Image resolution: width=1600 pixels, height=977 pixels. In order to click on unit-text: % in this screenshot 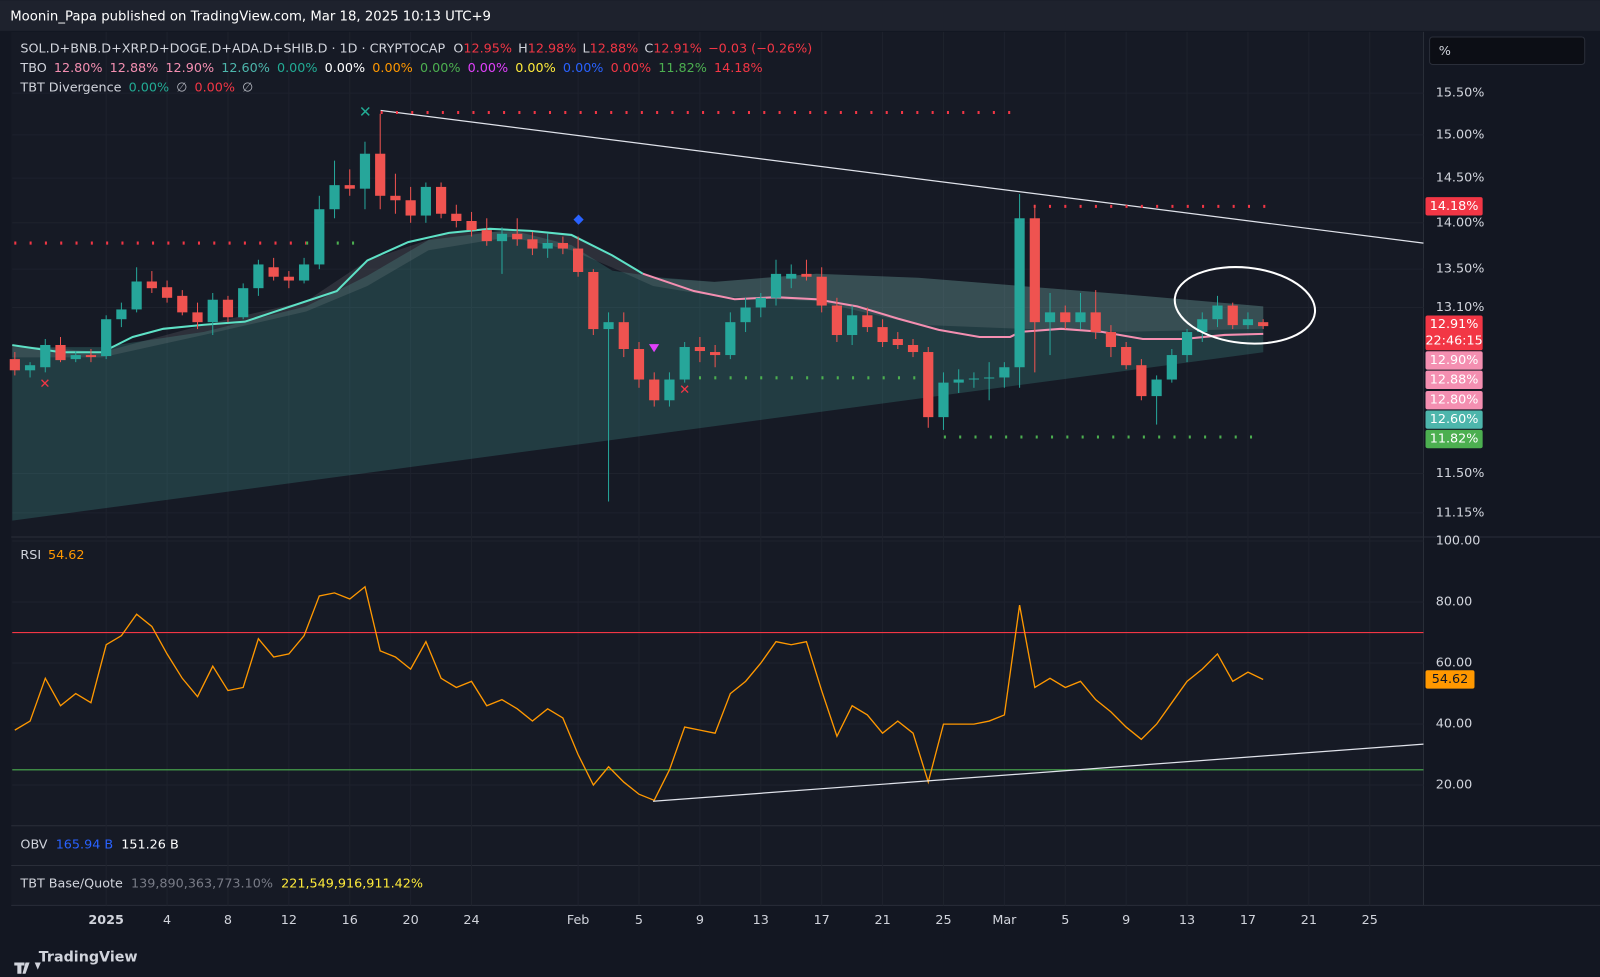, I will do `click(1445, 51)`.